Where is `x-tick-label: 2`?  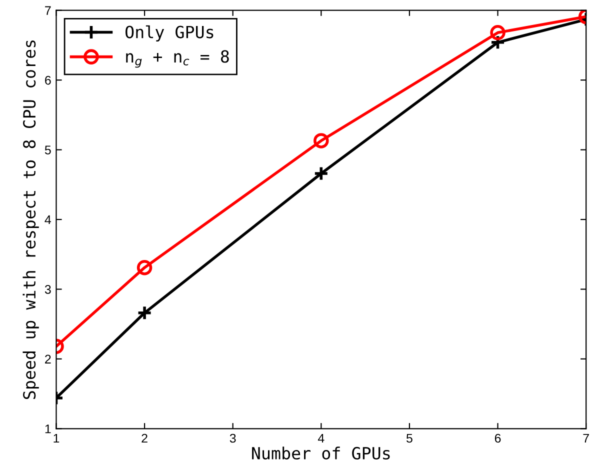
x-tick-label: 2 is located at coordinates (145, 438).